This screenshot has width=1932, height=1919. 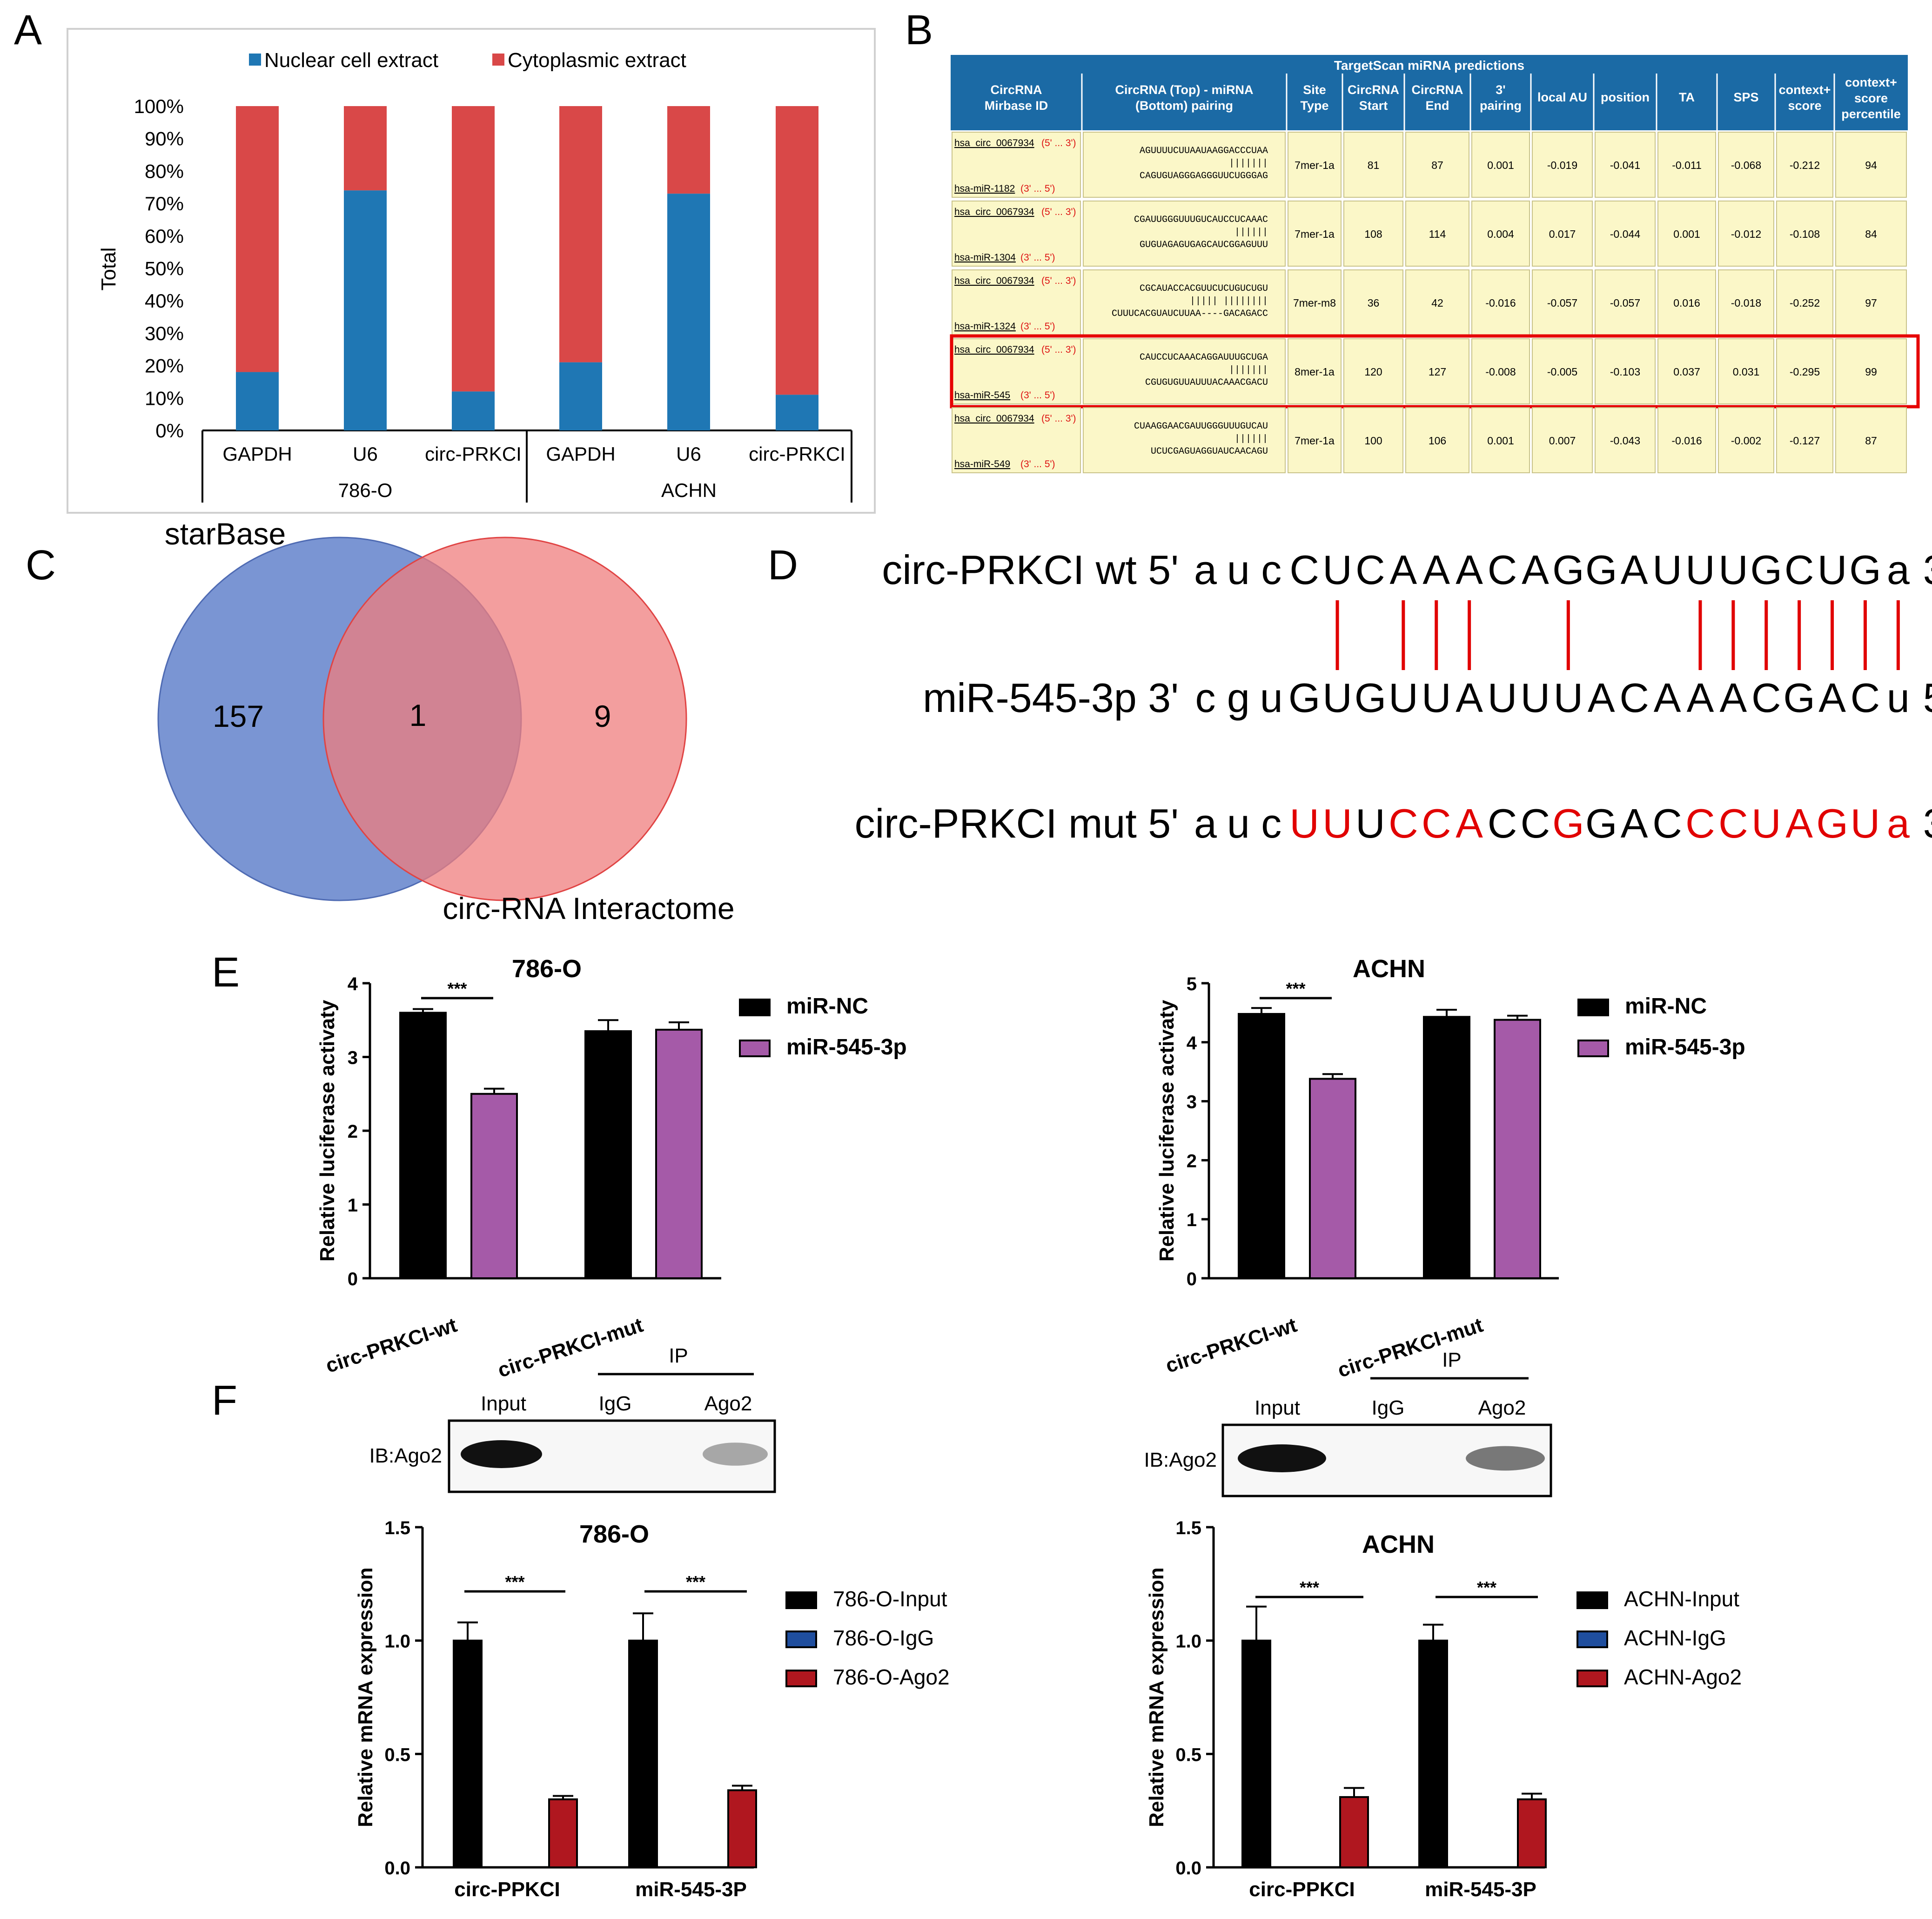 What do you see at coordinates (164, 398) in the screenshot?
I see `y-tick-label: 10%` at bounding box center [164, 398].